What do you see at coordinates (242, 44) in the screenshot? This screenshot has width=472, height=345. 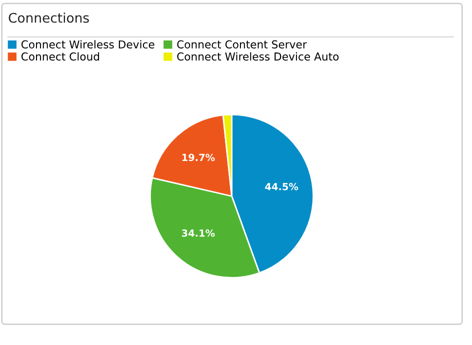 I see `legend-label: Connect Content Server` at bounding box center [242, 44].